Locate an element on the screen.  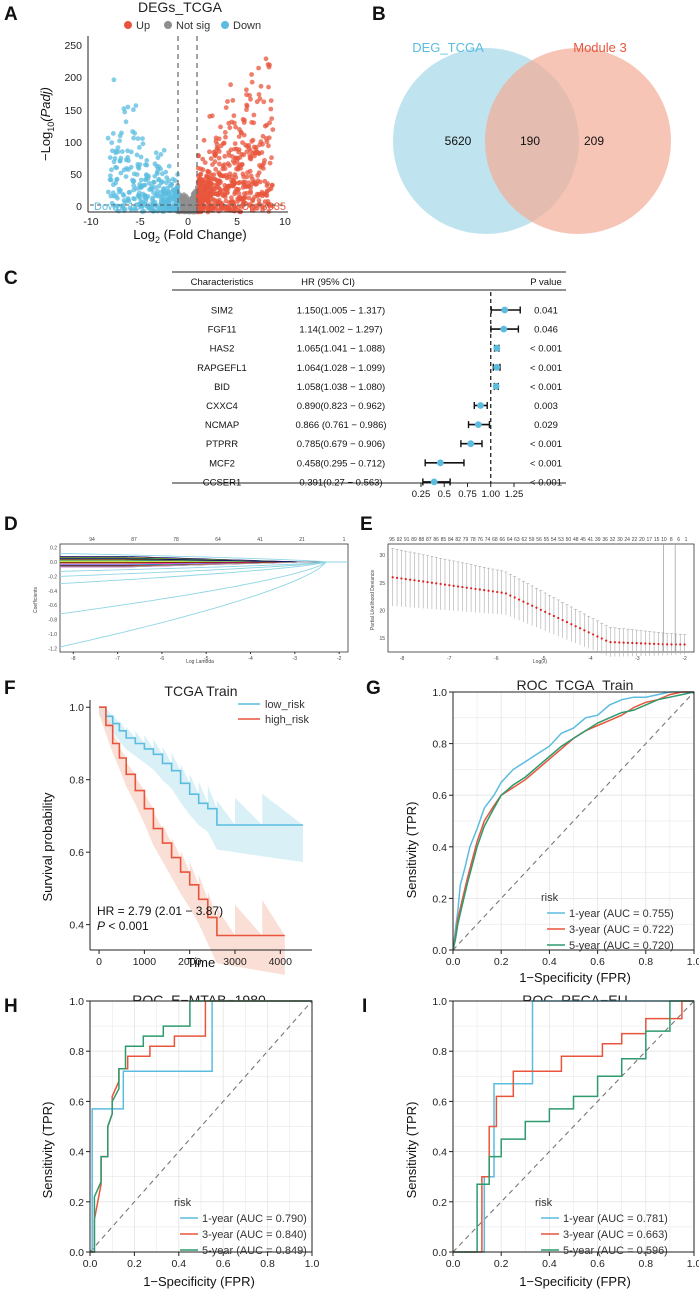
cv-top-tick-label: 89 is located at coordinates (414, 540).